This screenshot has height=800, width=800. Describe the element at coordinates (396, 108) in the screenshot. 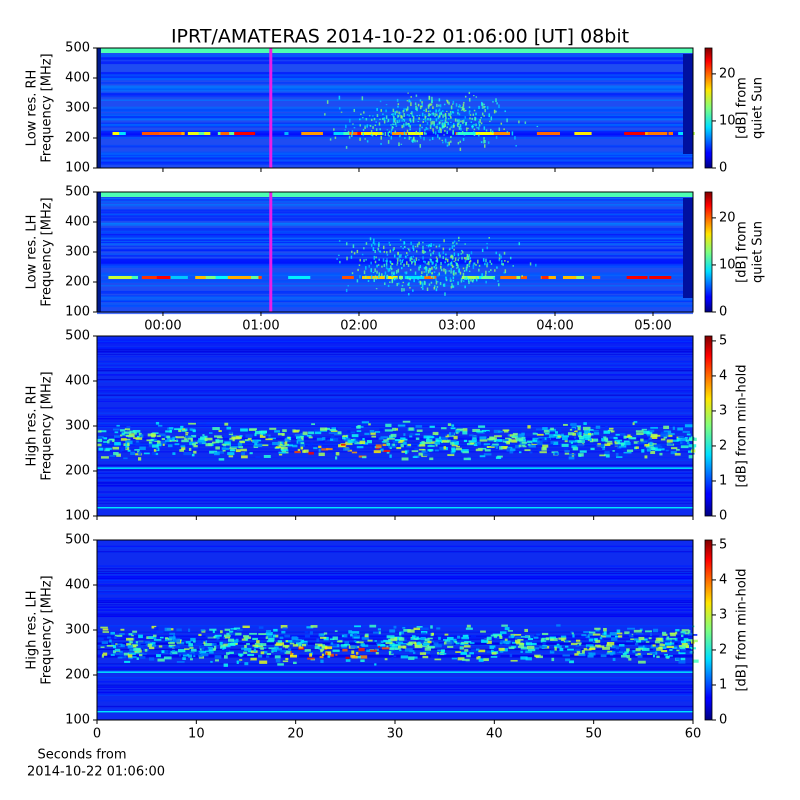

I see `spectrogram` at that location.